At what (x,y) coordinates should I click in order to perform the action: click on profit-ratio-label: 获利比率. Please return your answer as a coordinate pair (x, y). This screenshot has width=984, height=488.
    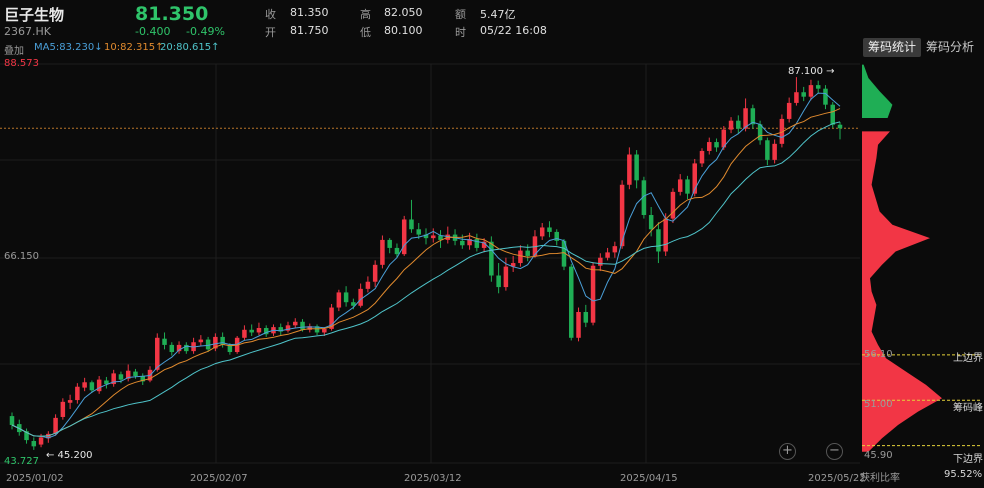
    Looking at the image, I should click on (880, 478).